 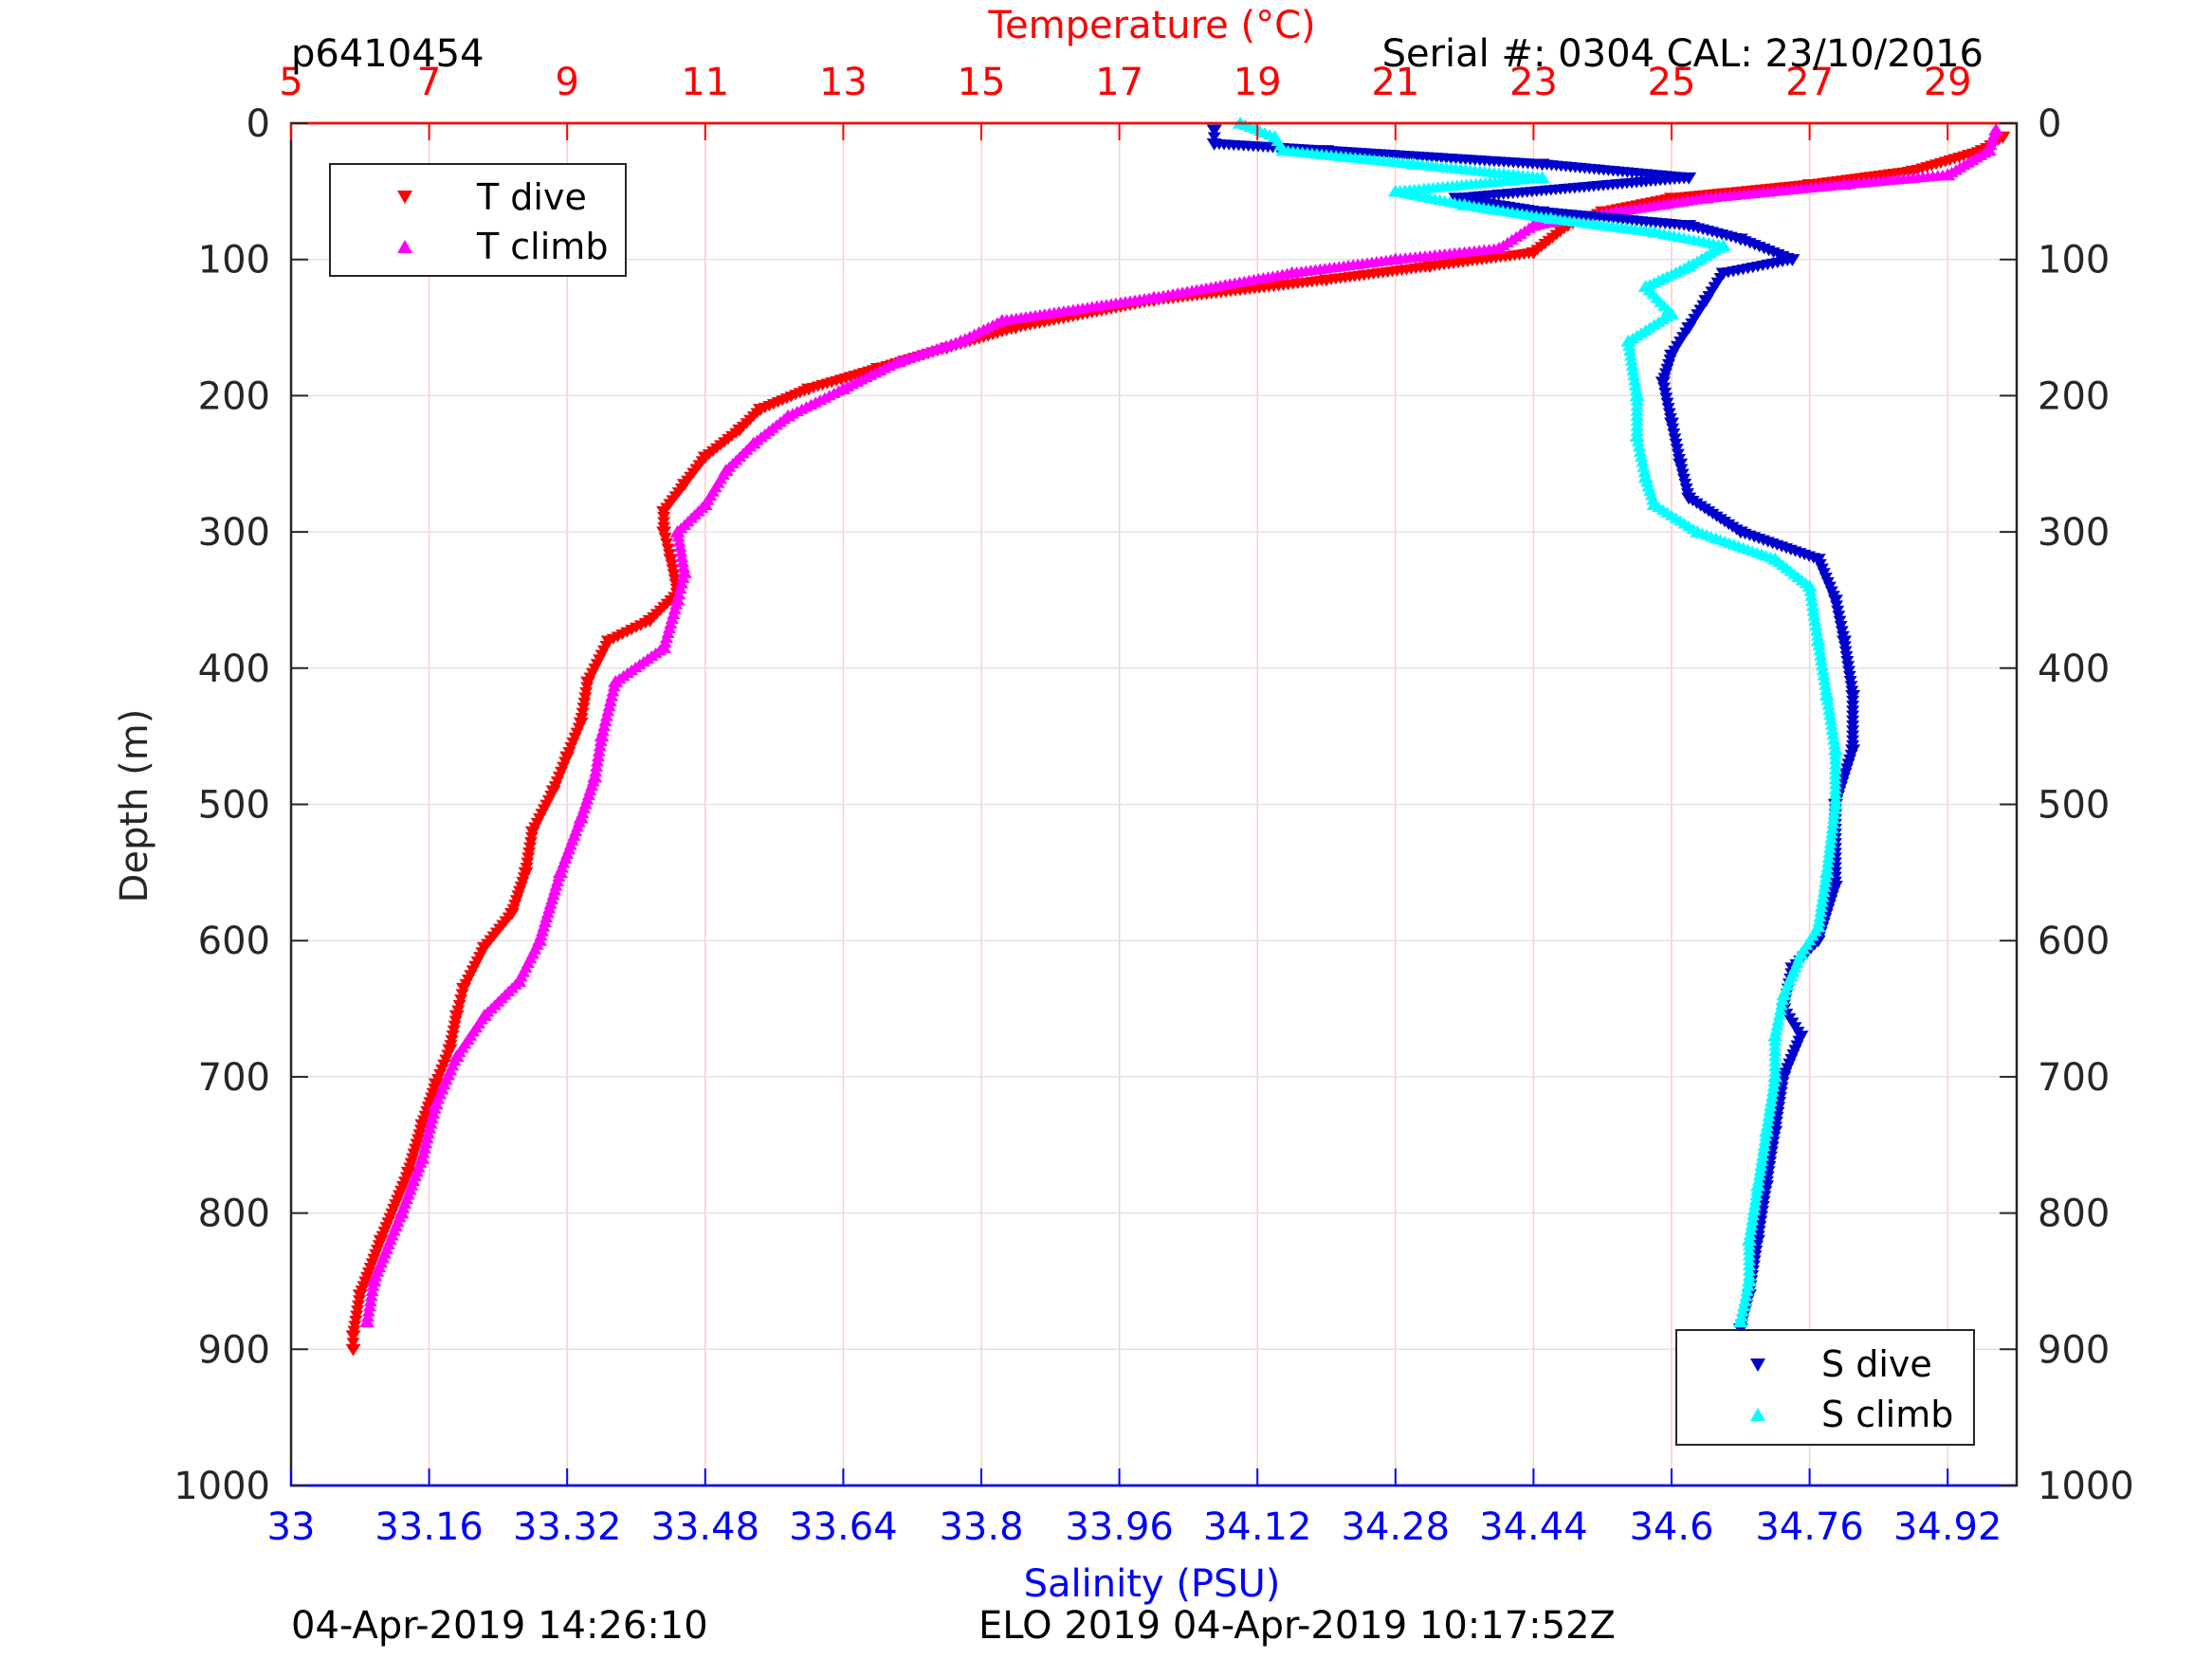 I want to click on depth-tick-label-left: 300, so click(x=234, y=533).